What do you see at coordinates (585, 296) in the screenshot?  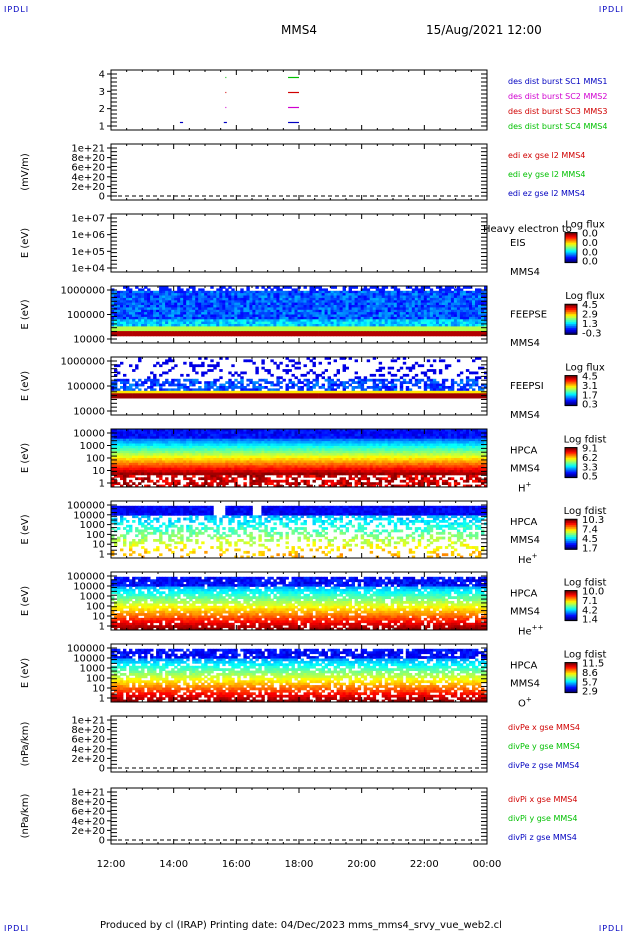 I see `colorbar-title: Log flux` at bounding box center [585, 296].